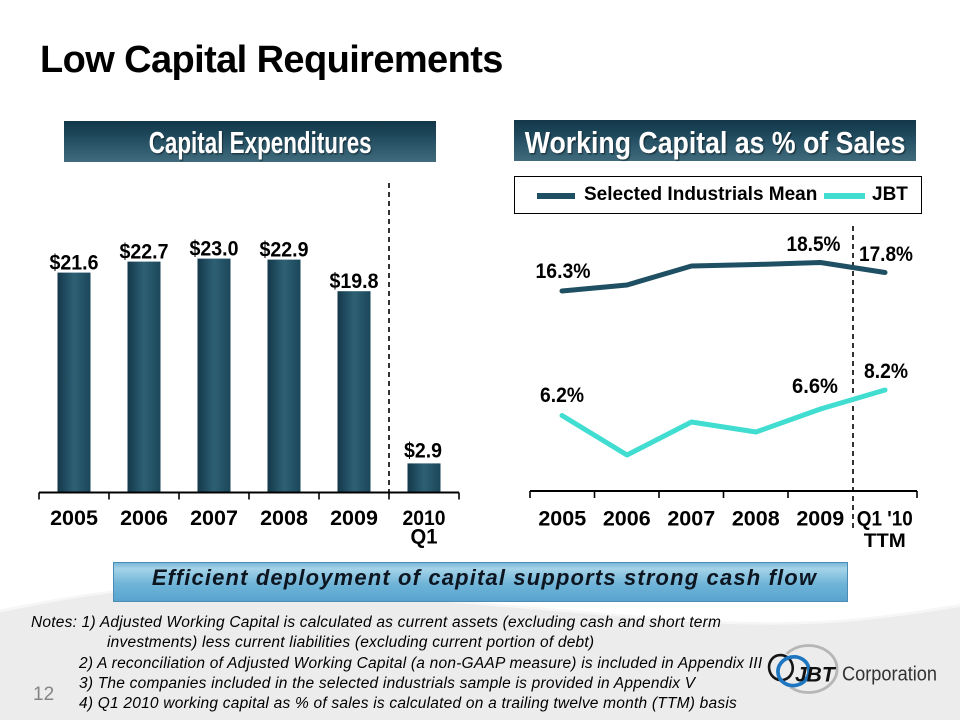  What do you see at coordinates (816, 675) in the screenshot?
I see `svg-text: JBT` at bounding box center [816, 675].